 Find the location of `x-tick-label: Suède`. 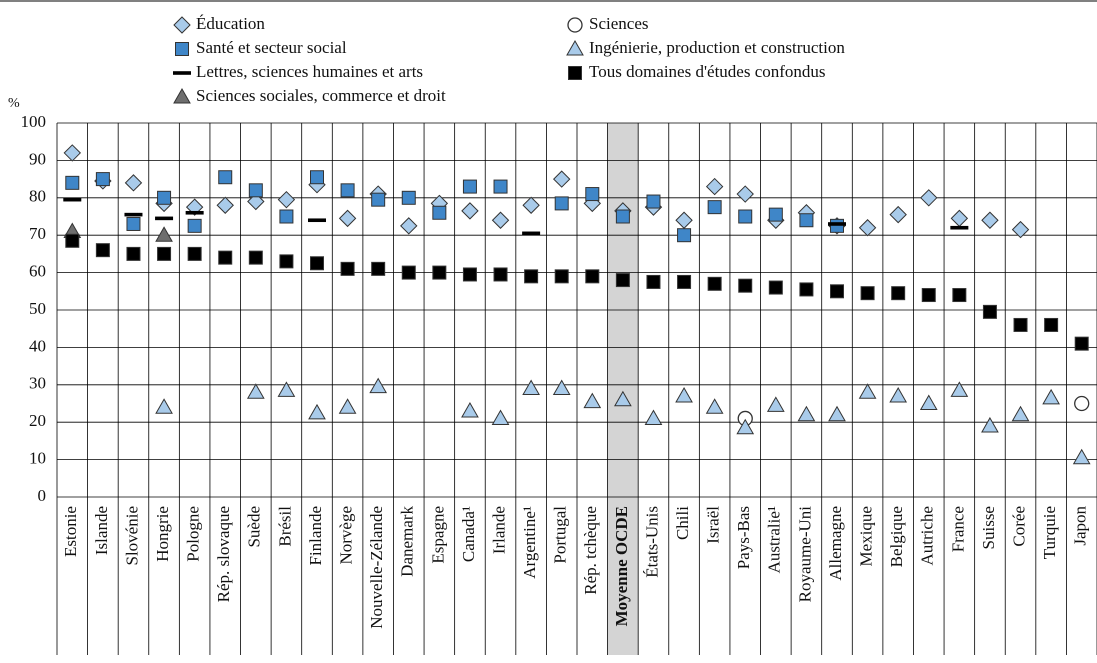

x-tick-label: Suède is located at coordinates (254, 527).